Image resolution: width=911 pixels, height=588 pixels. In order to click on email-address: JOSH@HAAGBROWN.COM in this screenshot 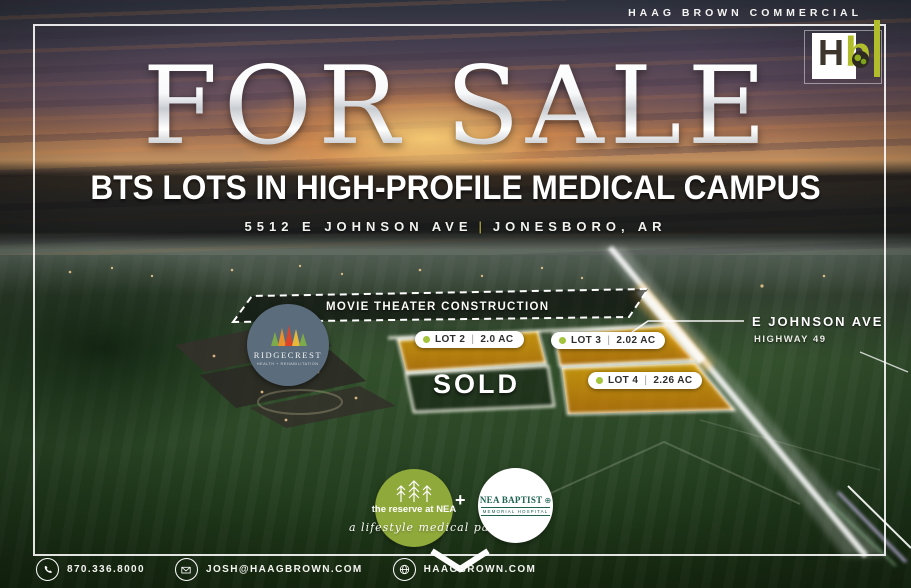, I will do `click(284, 569)`.